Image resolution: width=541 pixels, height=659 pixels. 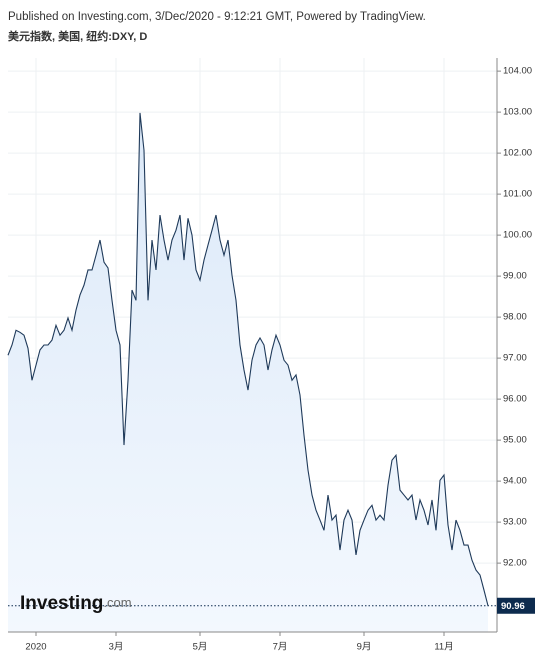 What do you see at coordinates (515, 440) in the screenshot?
I see `y-tick-label: 95.00` at bounding box center [515, 440].